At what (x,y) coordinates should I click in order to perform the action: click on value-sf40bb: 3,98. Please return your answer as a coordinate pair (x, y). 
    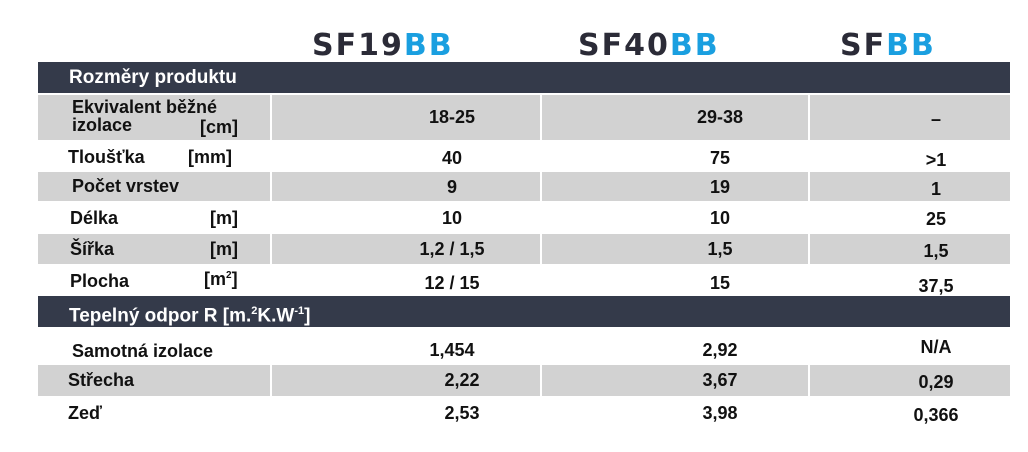
    Looking at the image, I should click on (720, 413).